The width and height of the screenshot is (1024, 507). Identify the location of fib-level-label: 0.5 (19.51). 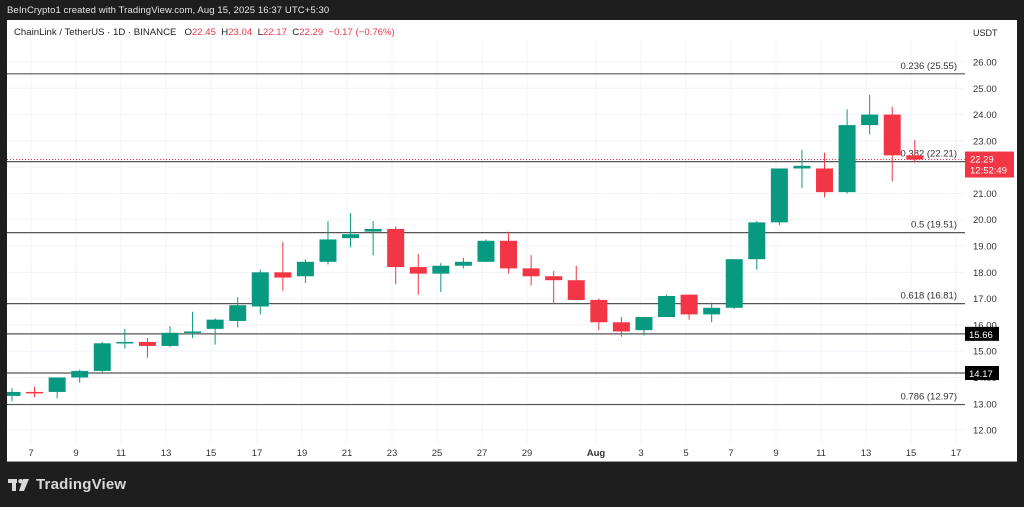
(934, 225).